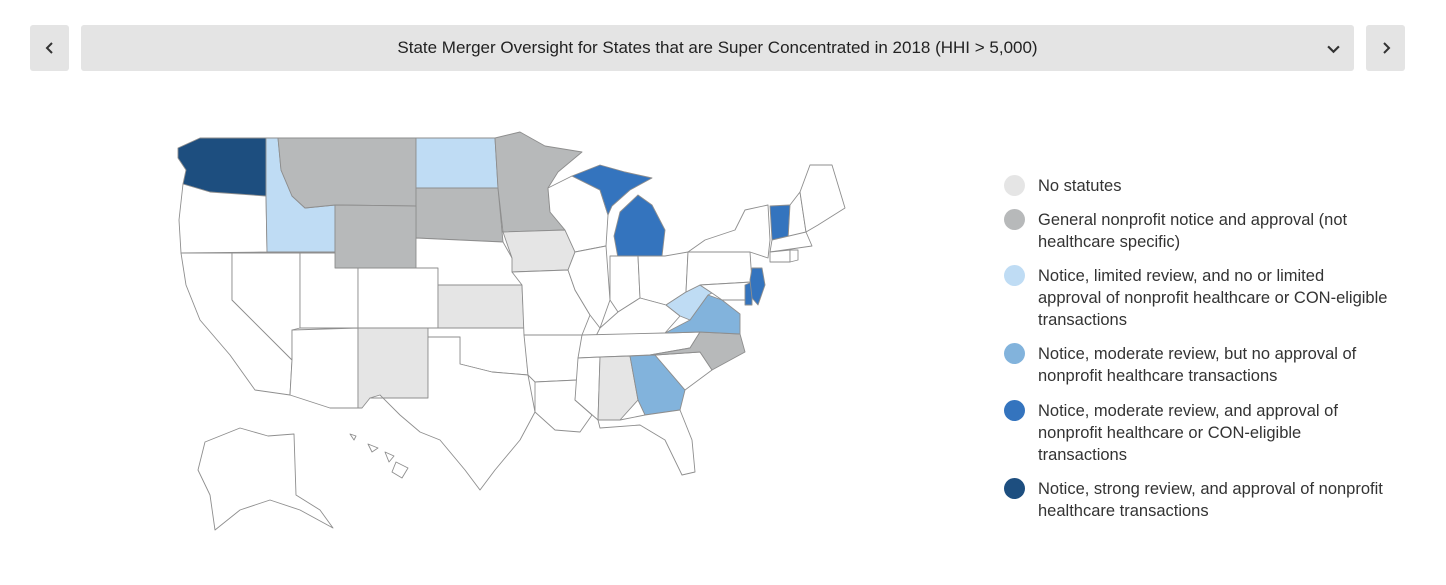 This screenshot has width=1446, height=585. What do you see at coordinates (794, 256) in the screenshot?
I see `state-ri` at bounding box center [794, 256].